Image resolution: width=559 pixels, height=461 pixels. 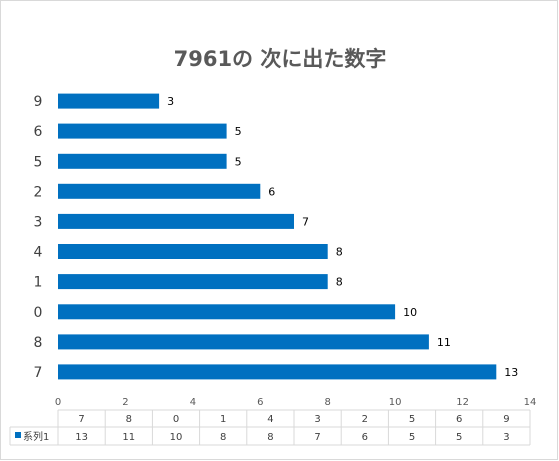 What do you see at coordinates (176, 437) in the screenshot?
I see `table-value-cell-0: 10` at bounding box center [176, 437].